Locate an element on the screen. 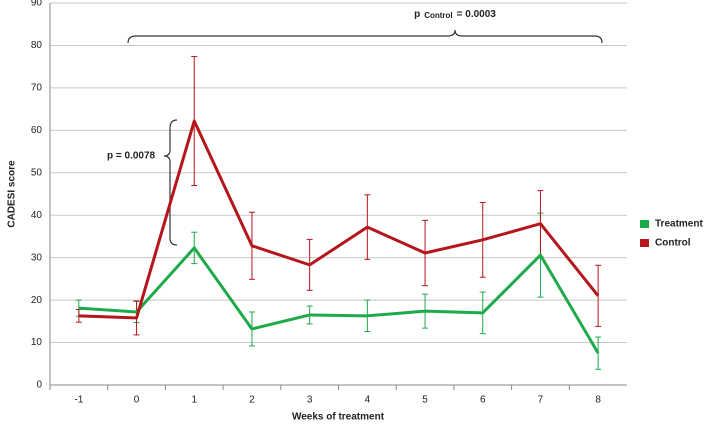 The width and height of the screenshot is (709, 428). x-tick-label: 7 is located at coordinates (541, 400).